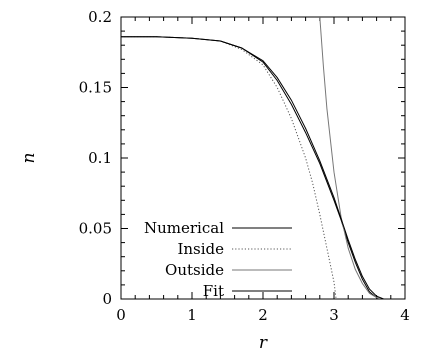 This screenshot has height=358, width=422. What do you see at coordinates (95, 88) in the screenshot?
I see `y-tick-label: 0.15` at bounding box center [95, 88].